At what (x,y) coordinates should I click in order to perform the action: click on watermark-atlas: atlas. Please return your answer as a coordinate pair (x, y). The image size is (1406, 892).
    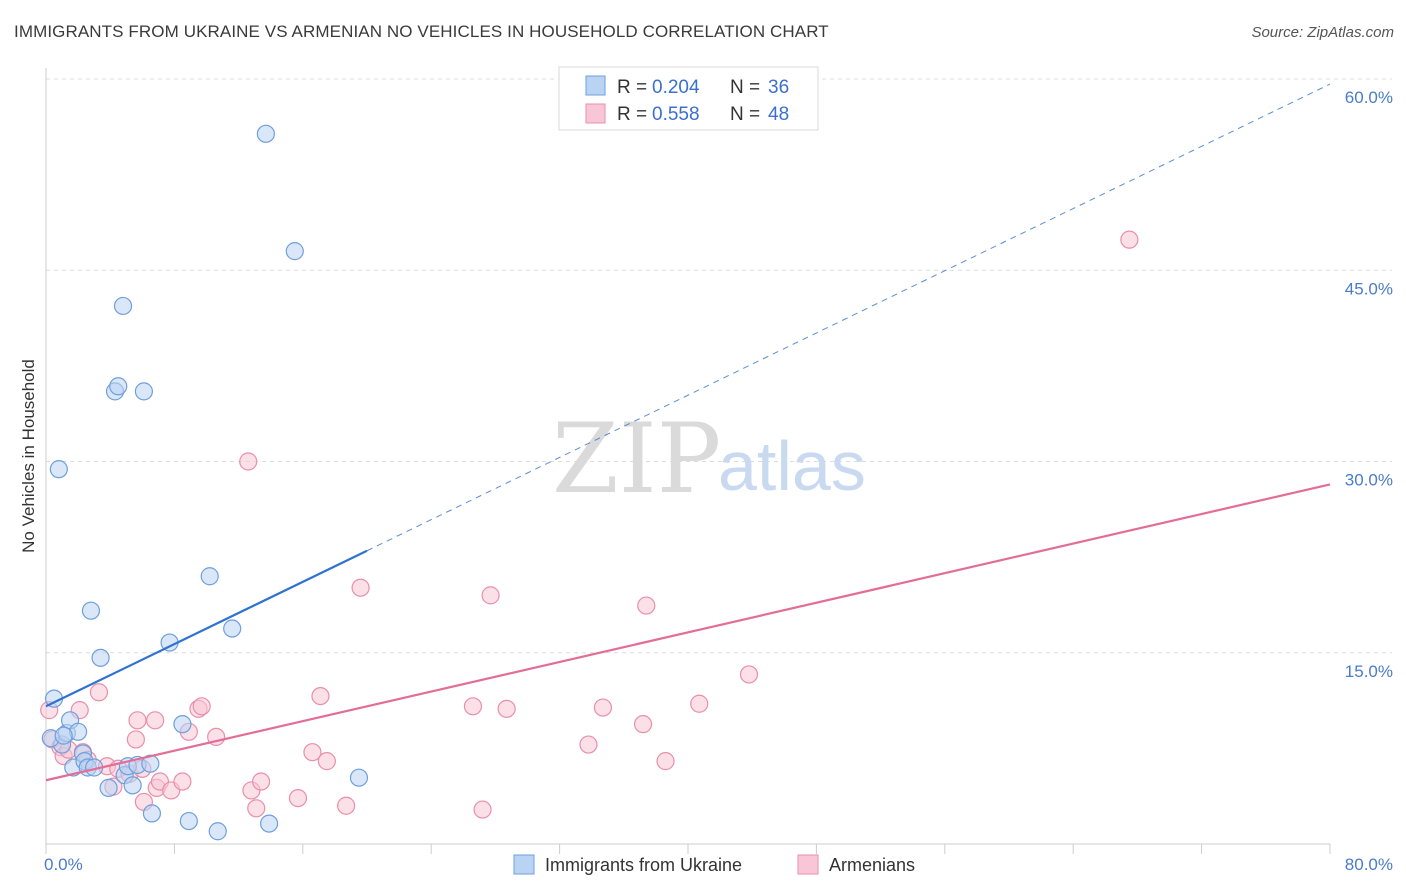
    Looking at the image, I should click on (792, 466).